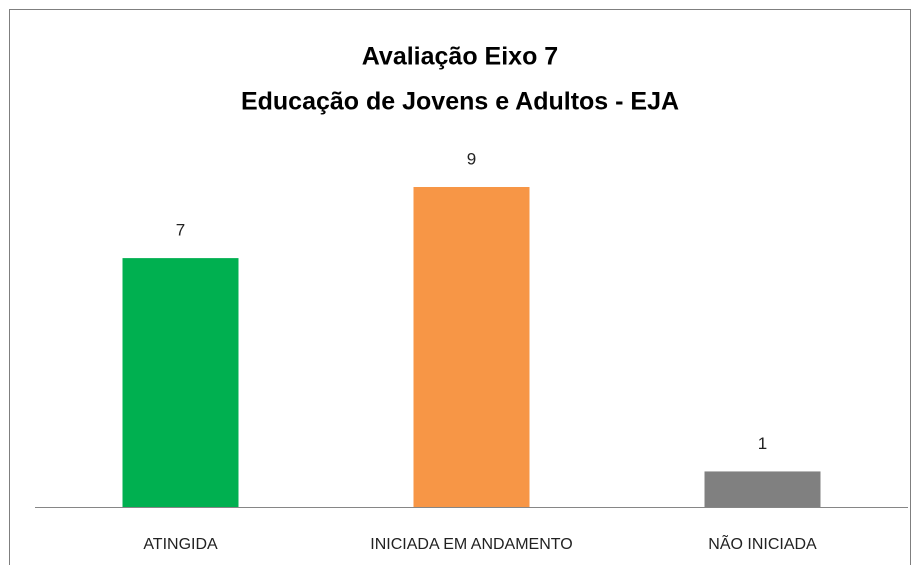  What do you see at coordinates (180, 544) in the screenshot?
I see `x-tick-label: ATINGIDA` at bounding box center [180, 544].